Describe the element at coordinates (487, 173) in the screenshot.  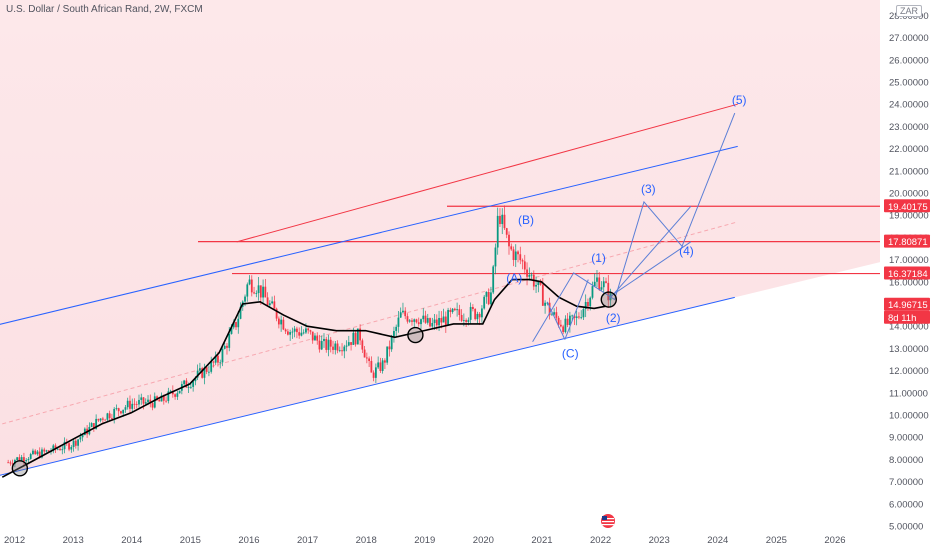
I see `channel-line-red` at that location.